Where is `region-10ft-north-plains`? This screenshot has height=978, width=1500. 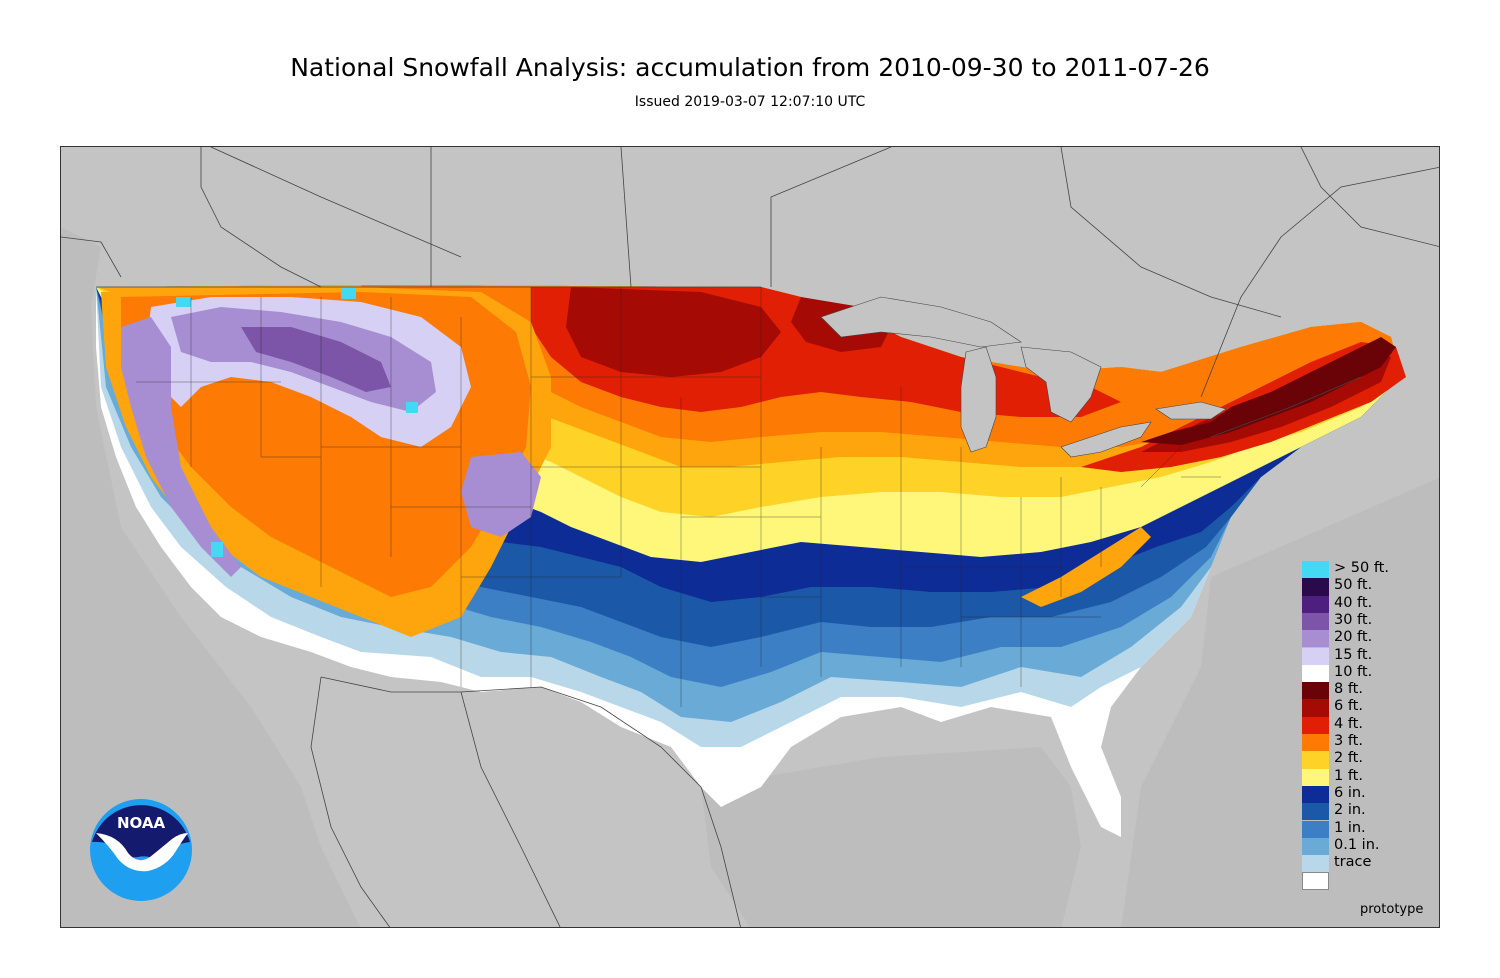
region-10ft-north-plains is located at coordinates (673, 332).